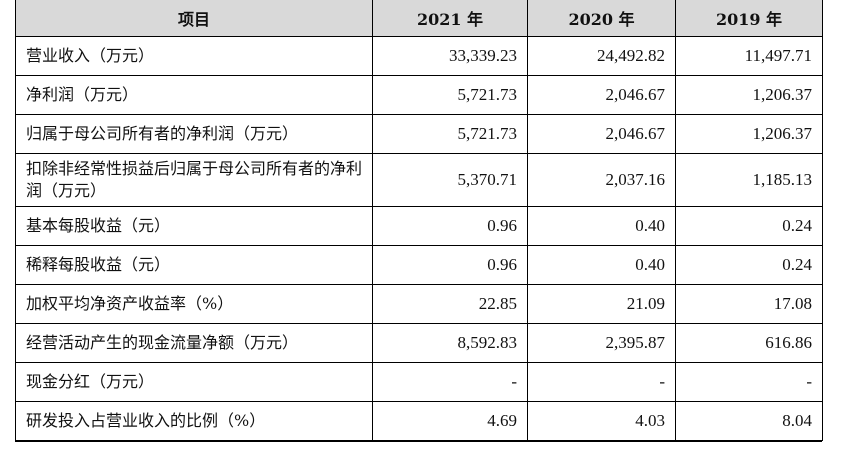 The width and height of the screenshot is (865, 455). Describe the element at coordinates (194, 382) in the screenshot. I see `row-label: 现金分红（万元）` at that location.